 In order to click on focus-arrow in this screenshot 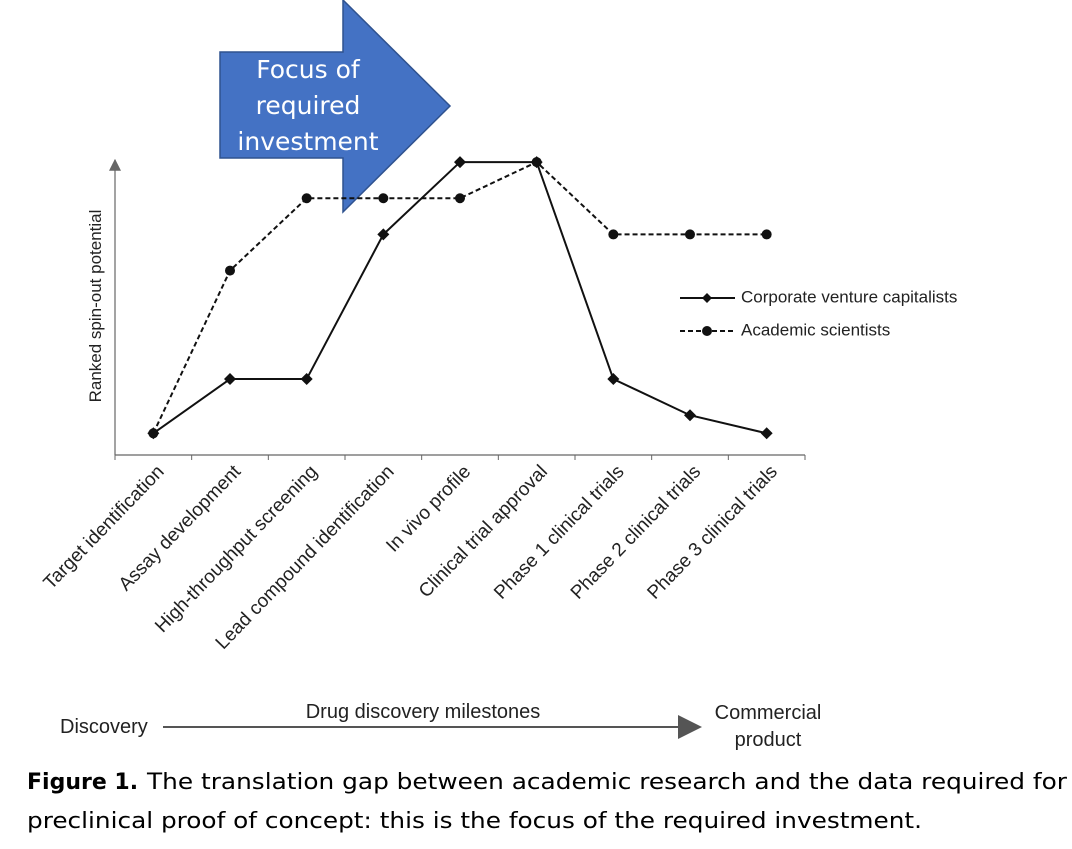, I will do `click(335, 107)`.